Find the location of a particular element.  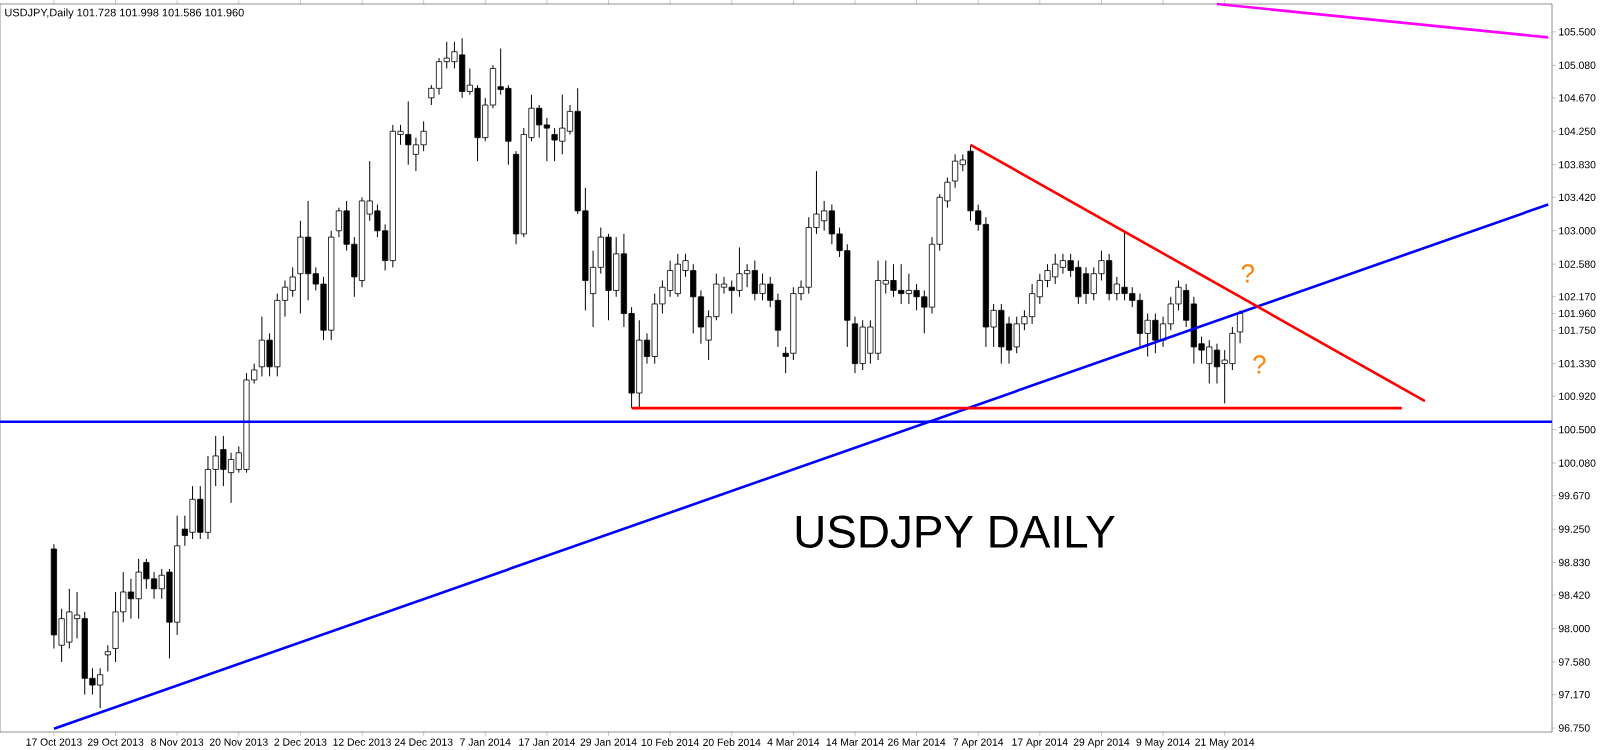

annotation: USDJPY DAILY is located at coordinates (955, 532).